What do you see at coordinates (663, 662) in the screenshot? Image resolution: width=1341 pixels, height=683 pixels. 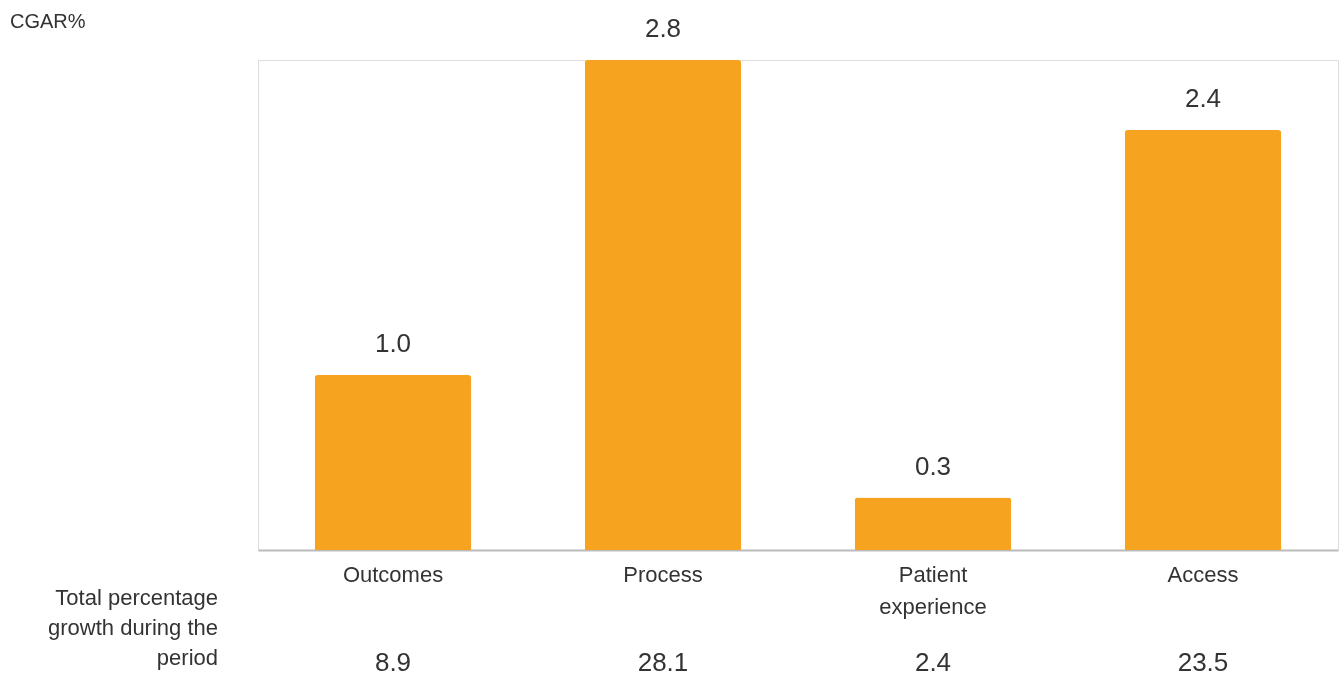 I see `text: 28.1` at bounding box center [663, 662].